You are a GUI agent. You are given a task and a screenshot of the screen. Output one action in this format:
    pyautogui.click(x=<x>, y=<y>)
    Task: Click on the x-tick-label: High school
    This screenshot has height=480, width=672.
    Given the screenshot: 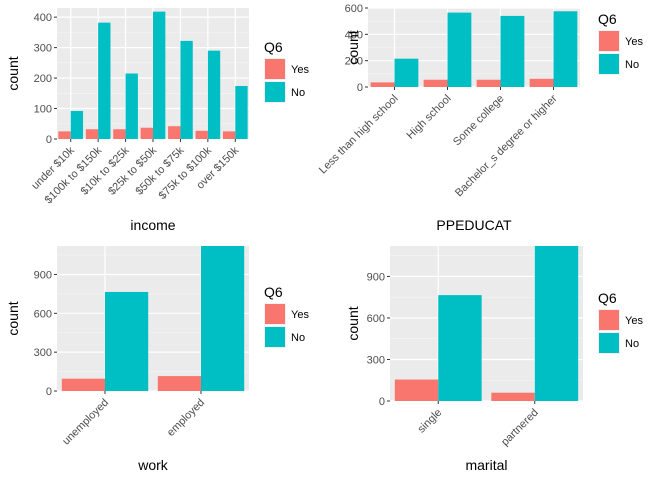 What is the action you would take?
    pyautogui.click(x=428, y=117)
    